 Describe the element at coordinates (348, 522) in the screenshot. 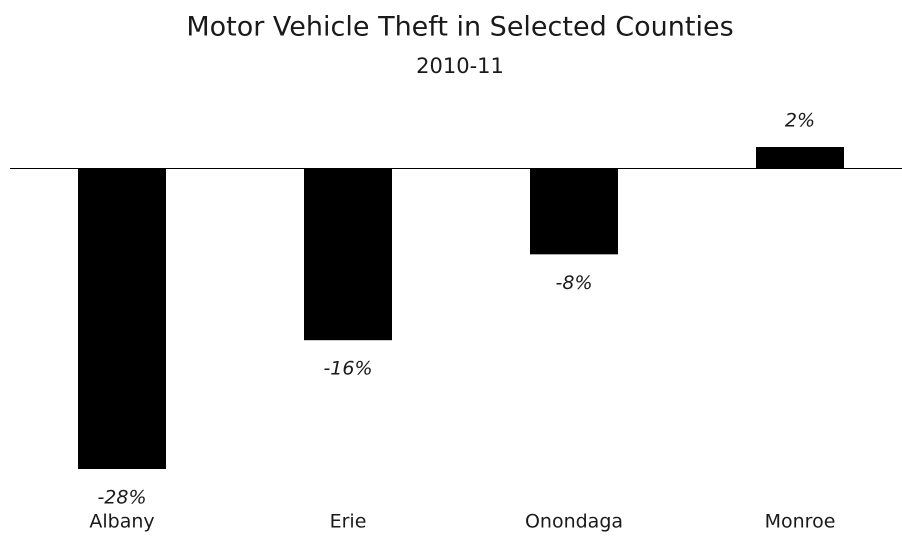

I see `x-tick-label: Erie` at that location.